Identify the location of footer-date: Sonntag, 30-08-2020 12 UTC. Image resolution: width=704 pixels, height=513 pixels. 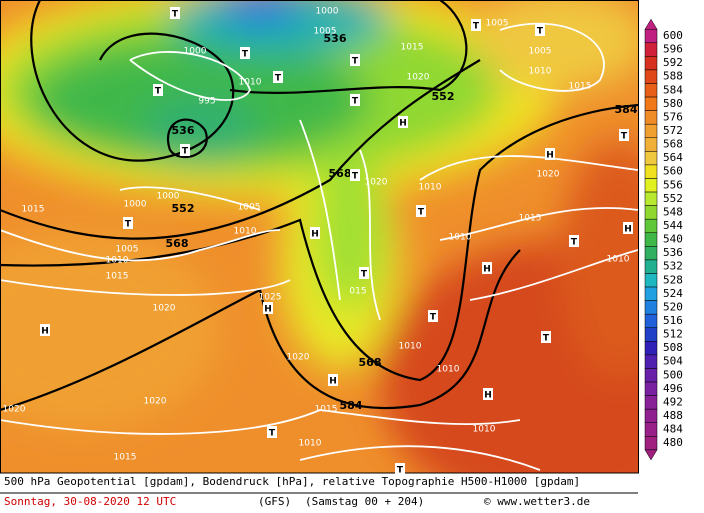
(90, 501).